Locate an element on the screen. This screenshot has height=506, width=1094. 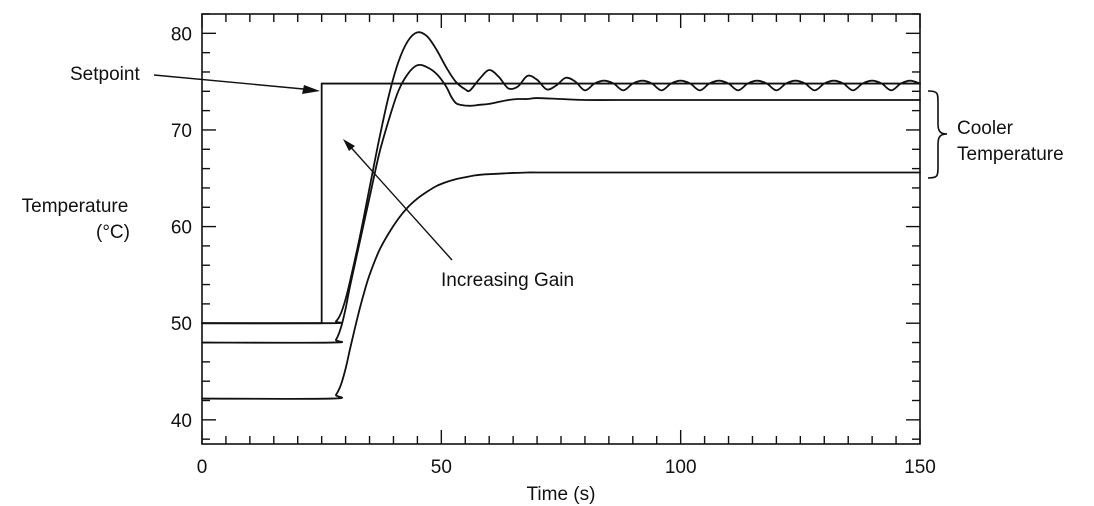
increasing-gain-arrow is located at coordinates (399, 201).